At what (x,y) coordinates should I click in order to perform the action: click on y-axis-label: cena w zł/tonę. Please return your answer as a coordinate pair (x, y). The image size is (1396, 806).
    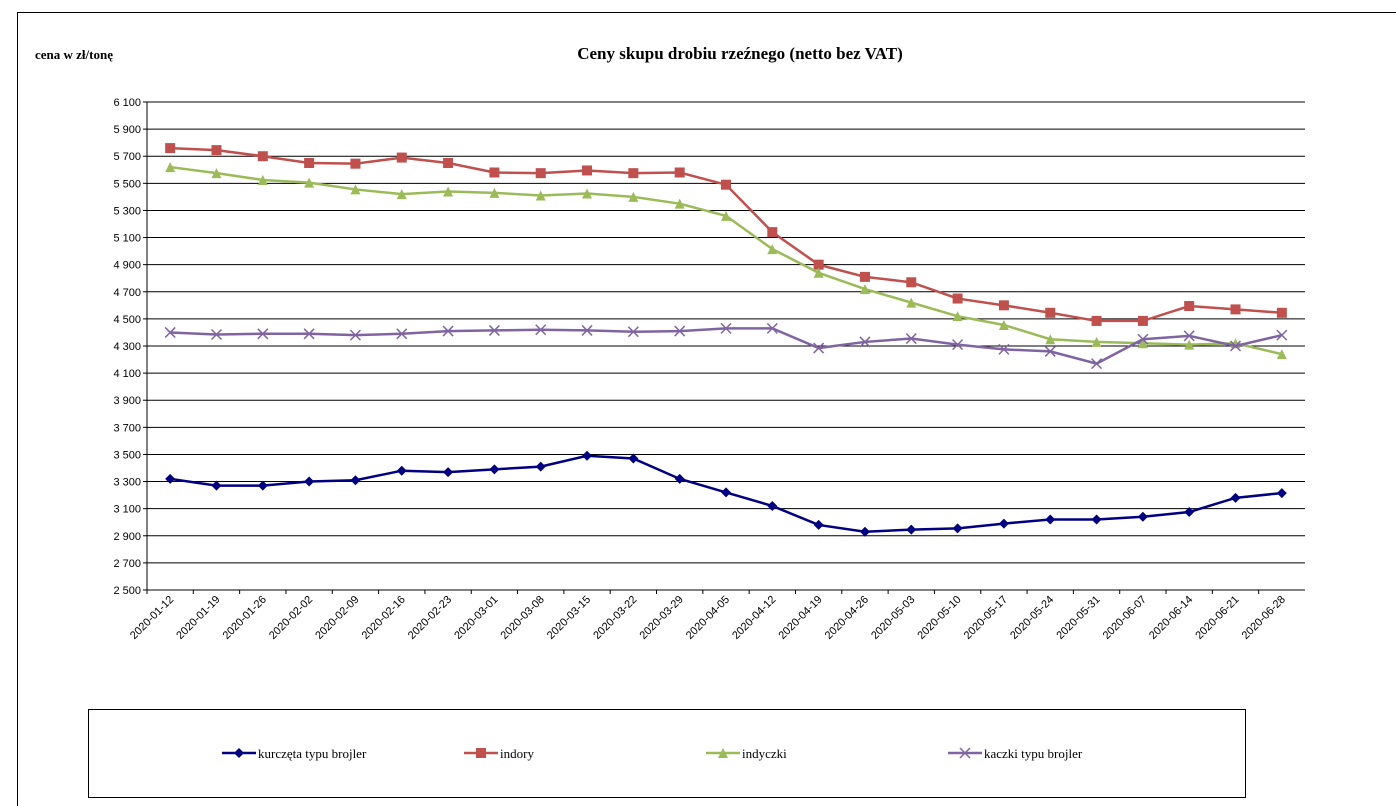
    Looking at the image, I should click on (74, 54).